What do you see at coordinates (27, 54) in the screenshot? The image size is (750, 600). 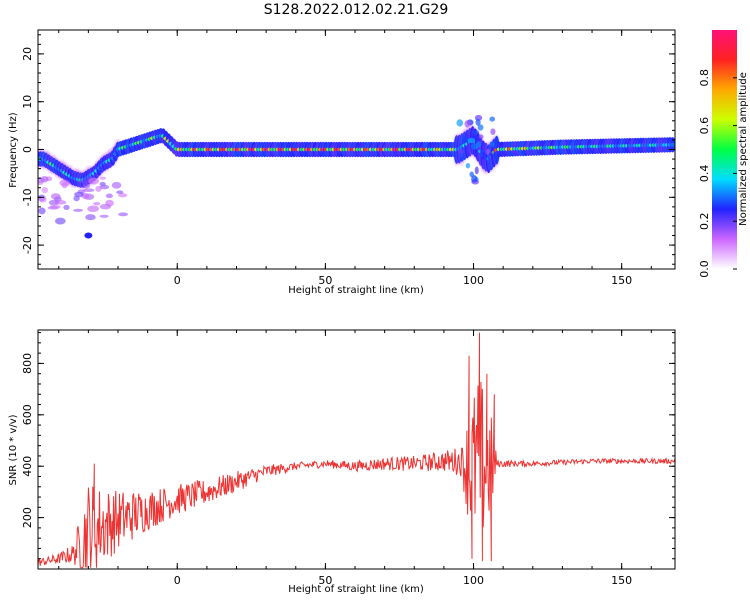 I see `y-tick-label: 20` at bounding box center [27, 54].